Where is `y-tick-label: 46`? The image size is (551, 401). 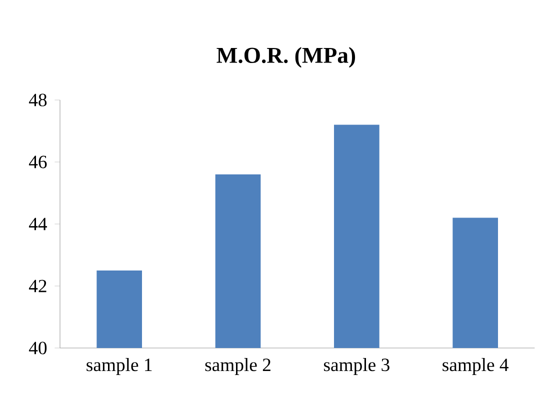 y-tick-label: 46 is located at coordinates (37, 162).